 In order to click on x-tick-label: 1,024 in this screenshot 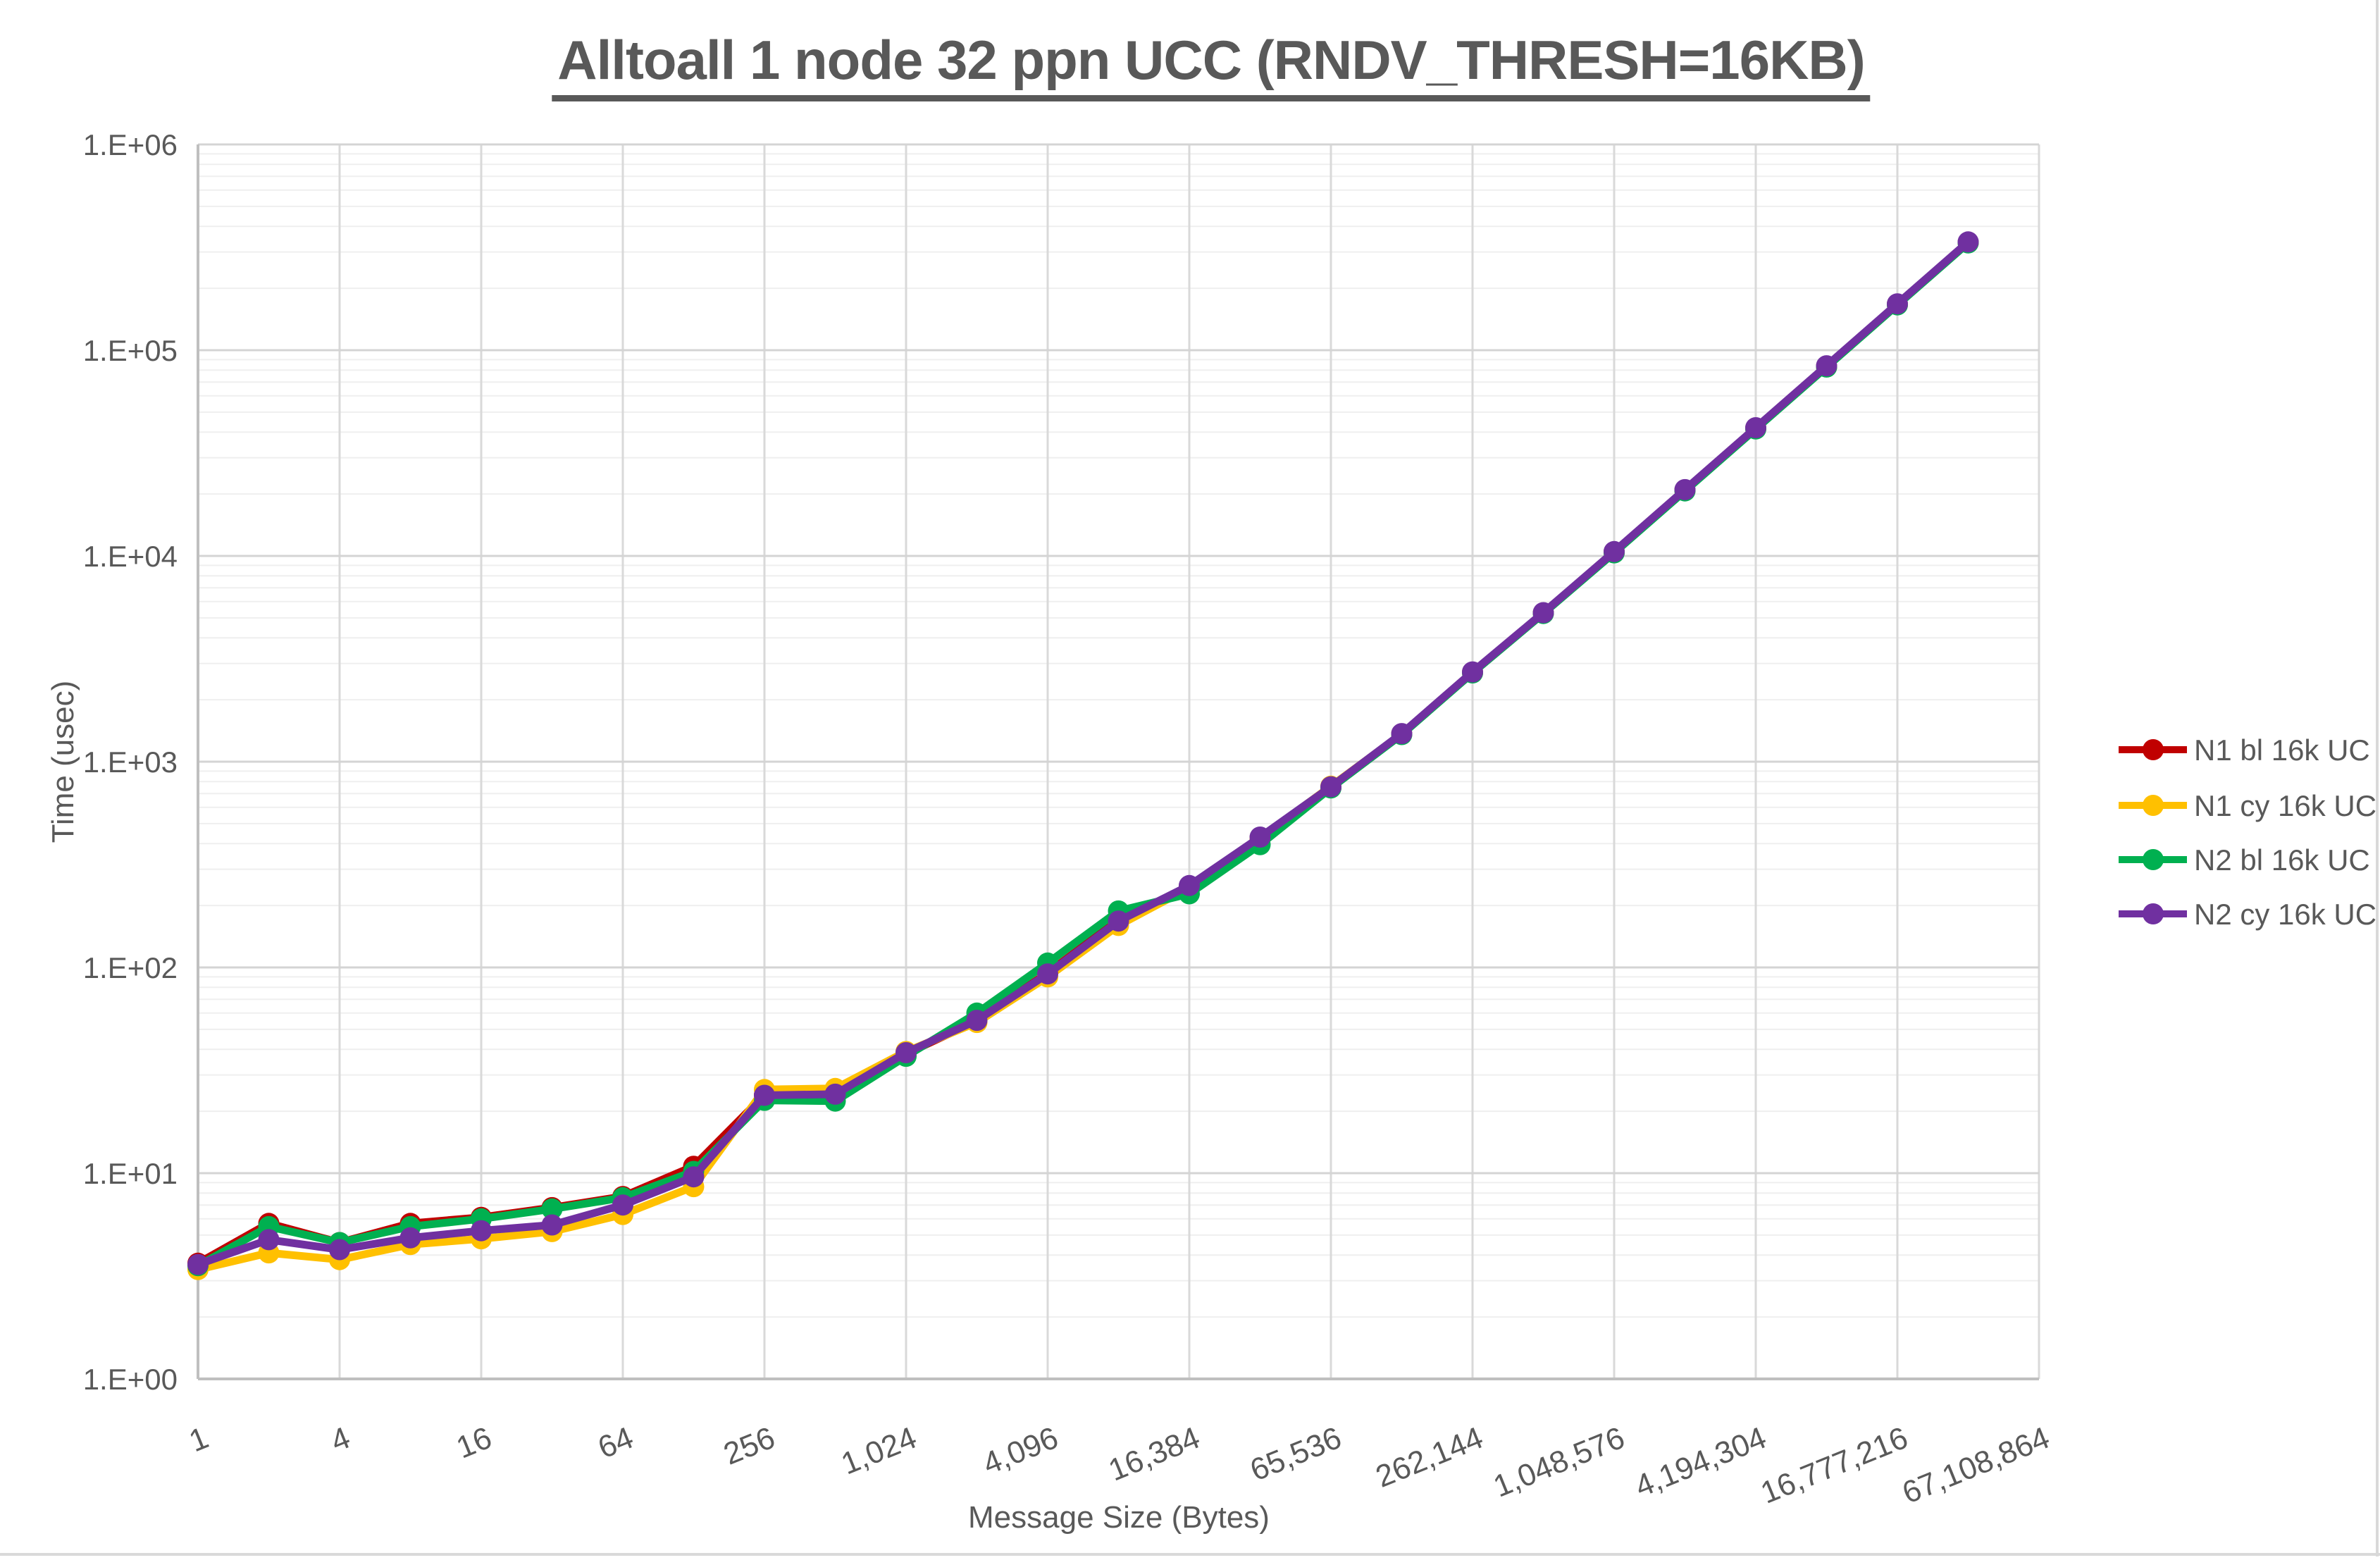, I will do `click(878, 1451)`.